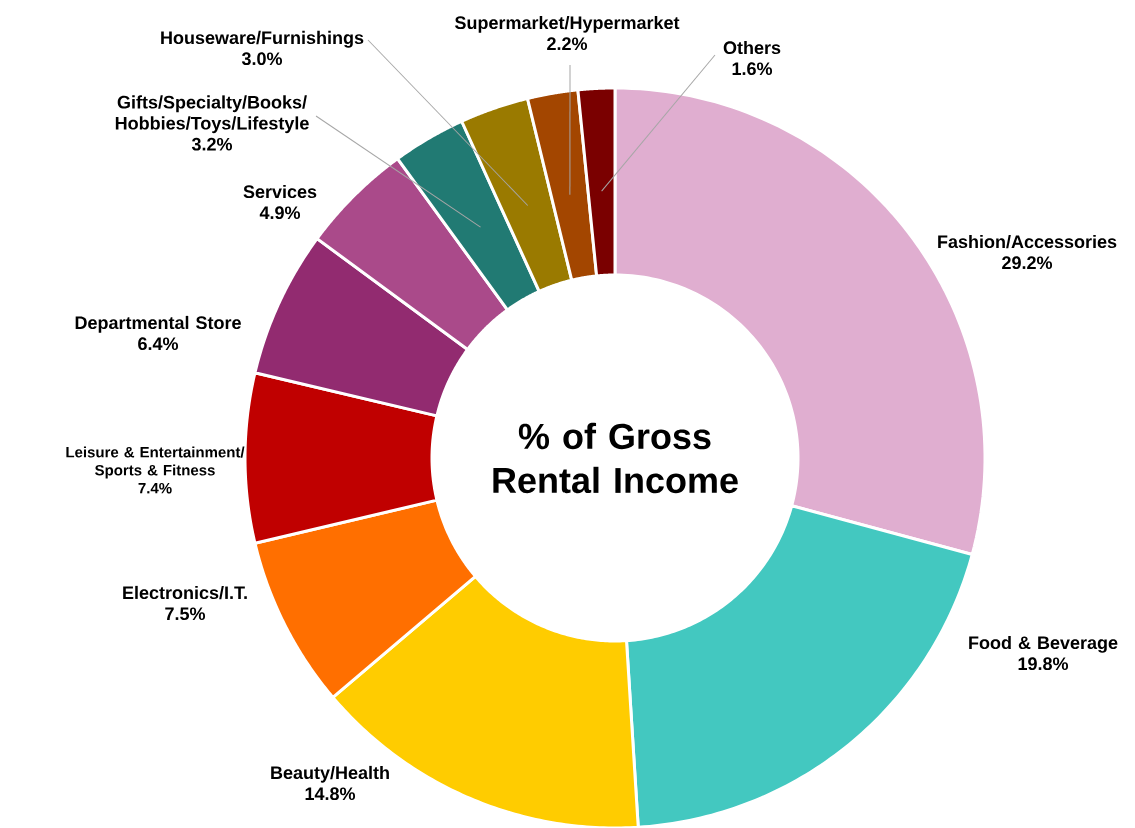  What do you see at coordinates (280, 213) in the screenshot?
I see `data-label: 4.9%` at bounding box center [280, 213].